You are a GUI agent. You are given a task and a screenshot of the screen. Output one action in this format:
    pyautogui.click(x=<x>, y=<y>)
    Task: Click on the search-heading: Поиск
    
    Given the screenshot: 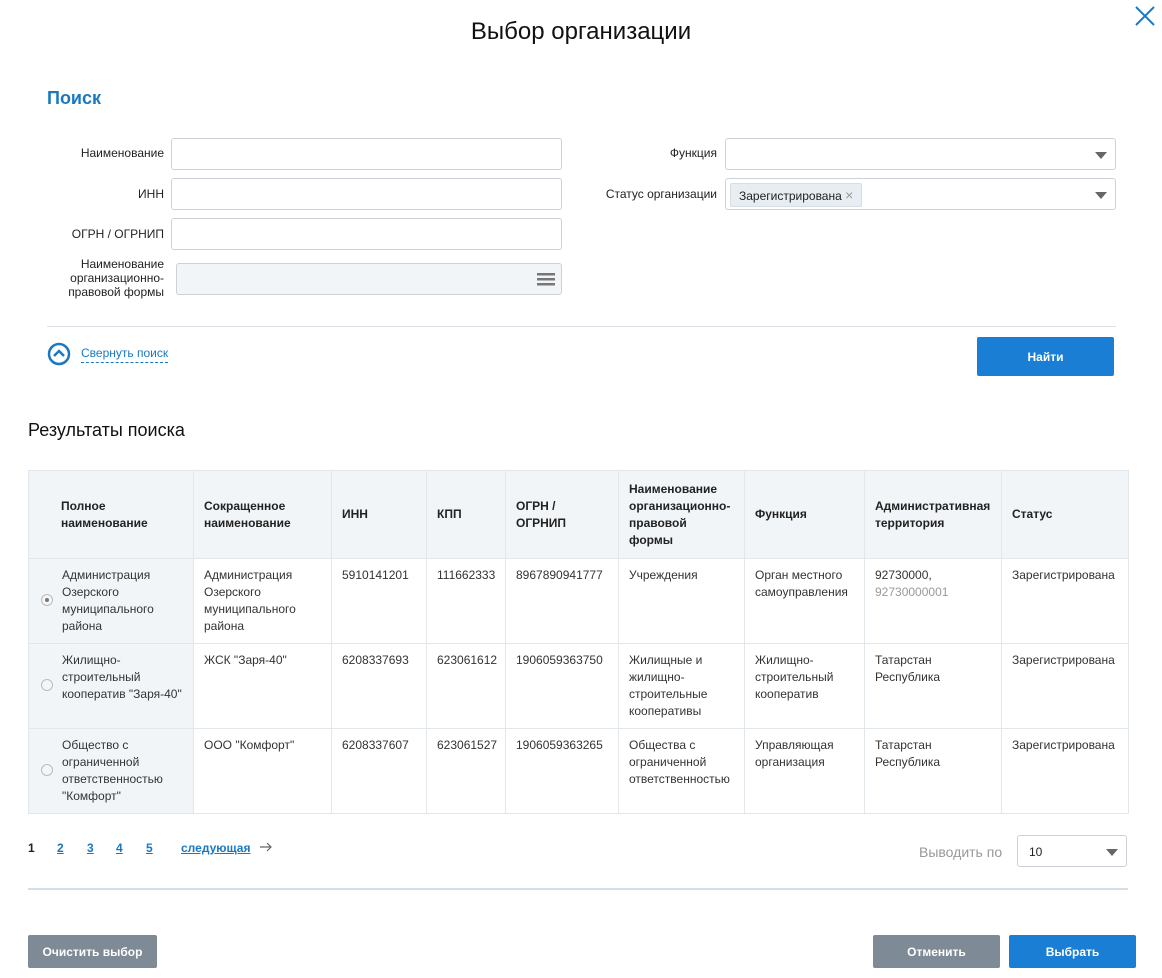 What is the action you would take?
    pyautogui.click(x=74, y=98)
    